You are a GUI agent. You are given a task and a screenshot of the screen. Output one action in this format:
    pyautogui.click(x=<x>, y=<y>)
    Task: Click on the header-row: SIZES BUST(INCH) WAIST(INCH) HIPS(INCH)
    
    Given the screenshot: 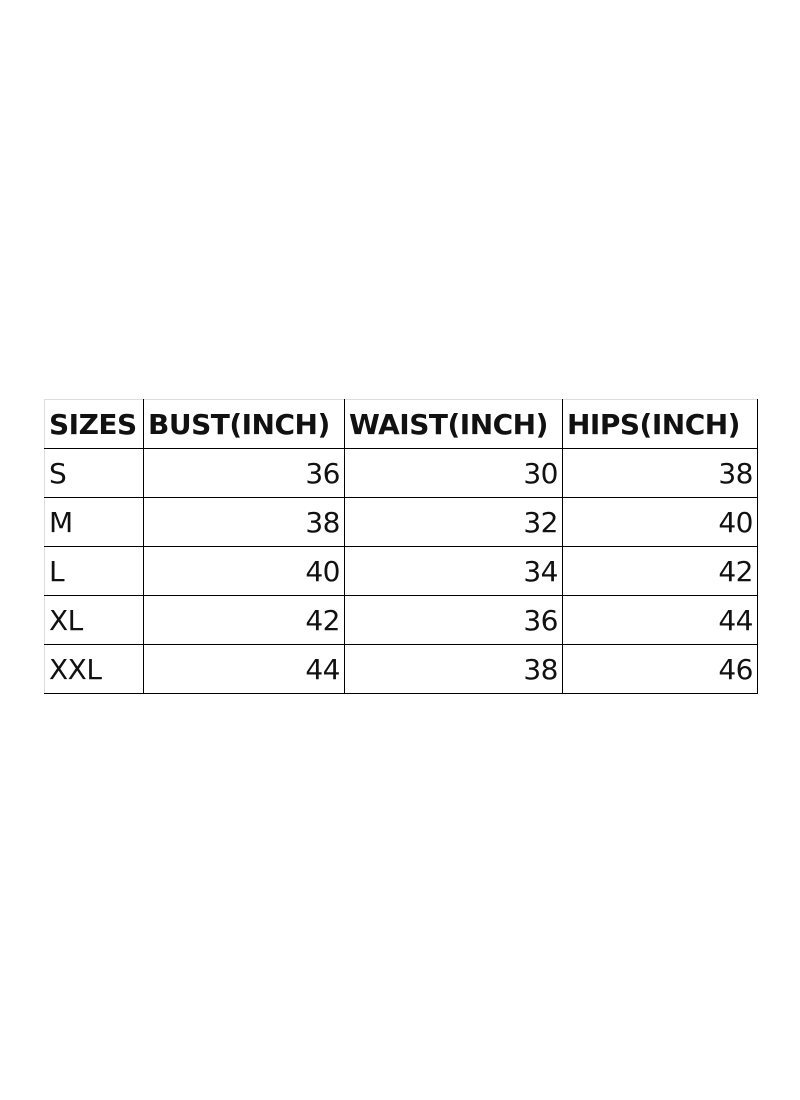 What is the action you would take?
    pyautogui.click(x=401, y=424)
    